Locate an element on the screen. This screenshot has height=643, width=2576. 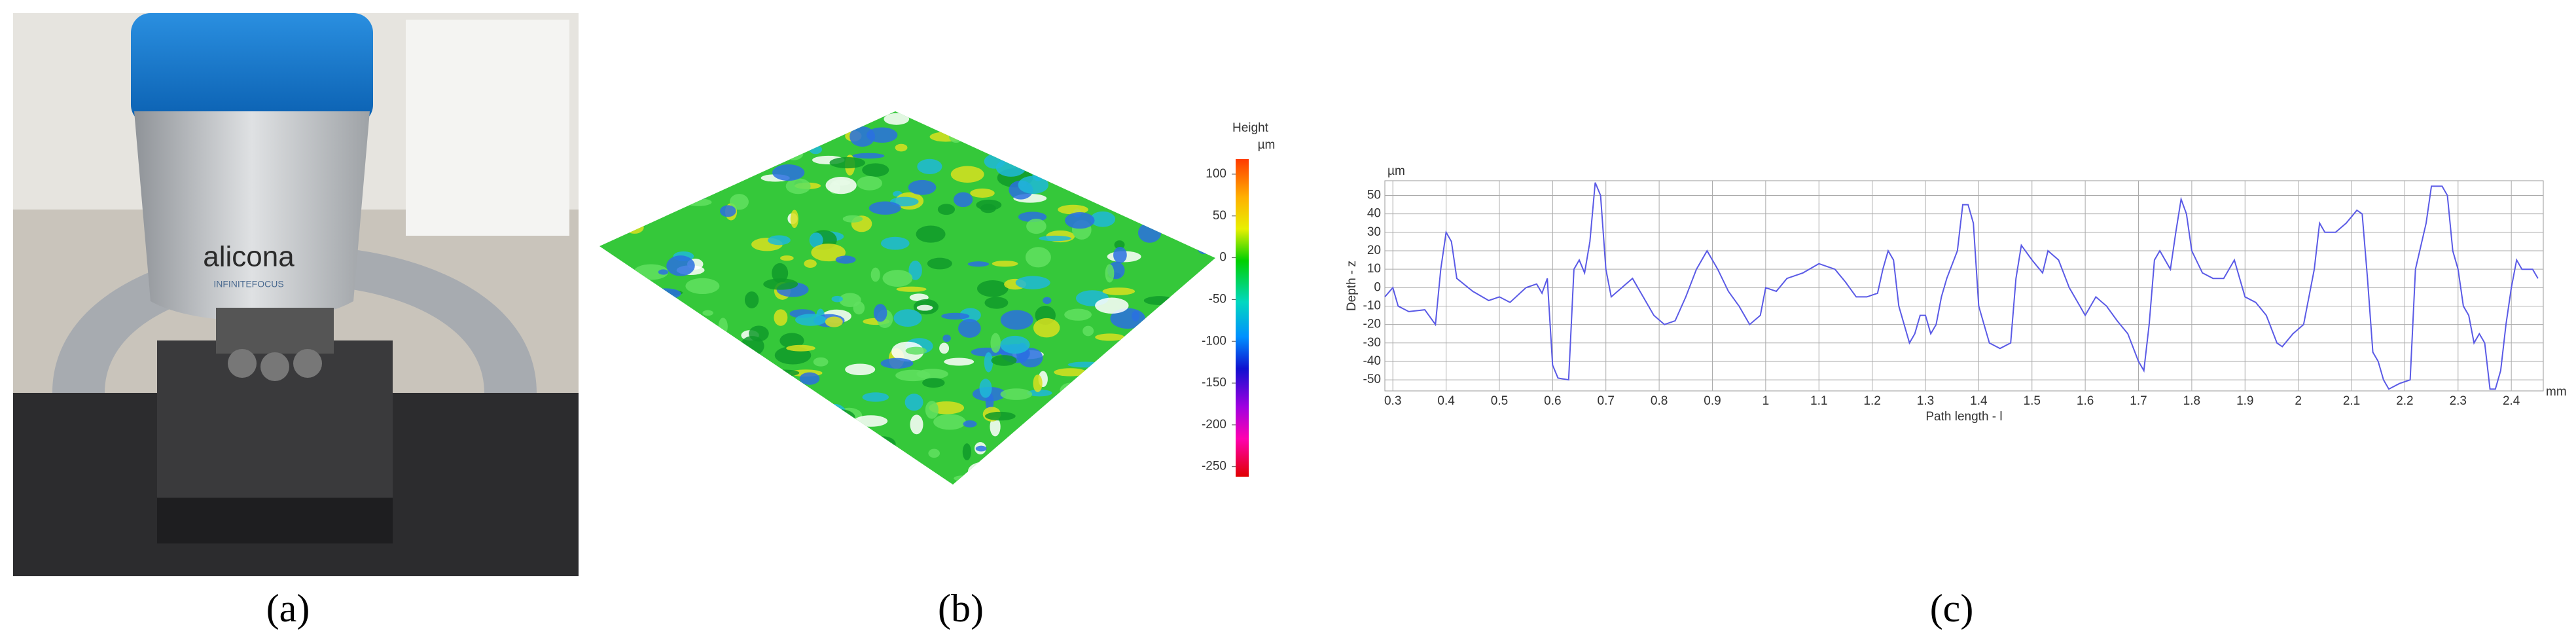
colorbar-tick-label: 50 is located at coordinates (1219, 216).